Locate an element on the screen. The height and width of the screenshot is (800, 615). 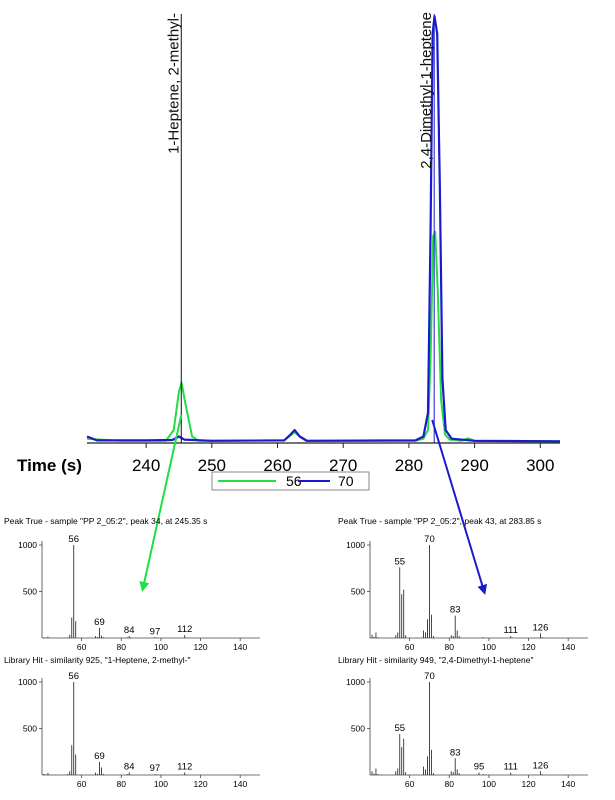
spectrum-peak-label: 95 is located at coordinates (479, 767).